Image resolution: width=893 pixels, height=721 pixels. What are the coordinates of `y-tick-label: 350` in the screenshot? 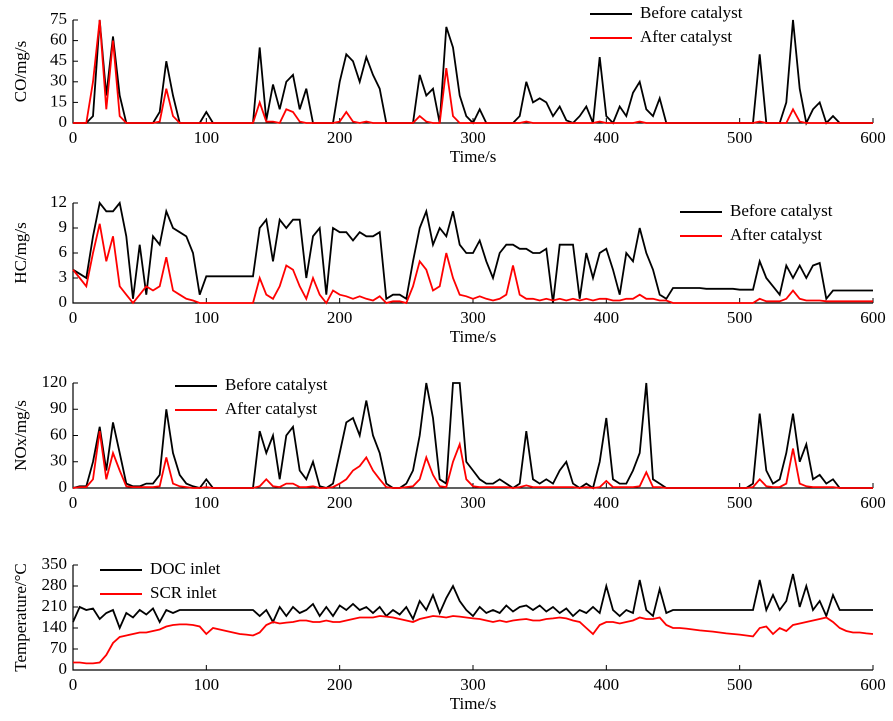 It's located at (55, 563).